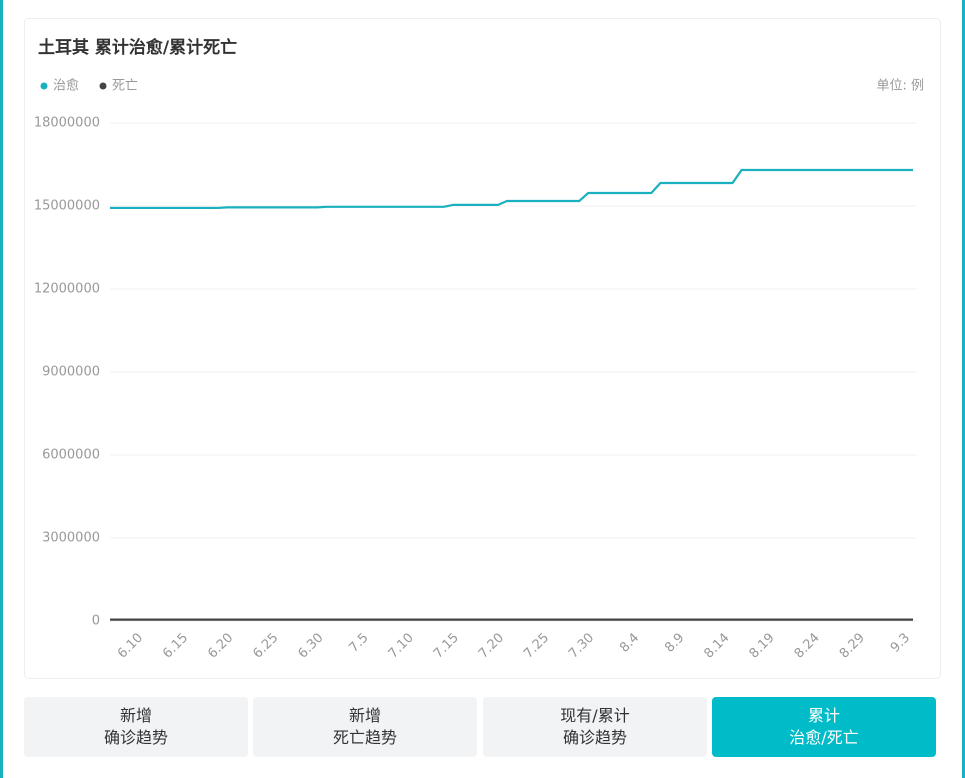 The width and height of the screenshot is (965, 778). Describe the element at coordinates (900, 86) in the screenshot. I see `unit-label: 单位: 例` at that location.